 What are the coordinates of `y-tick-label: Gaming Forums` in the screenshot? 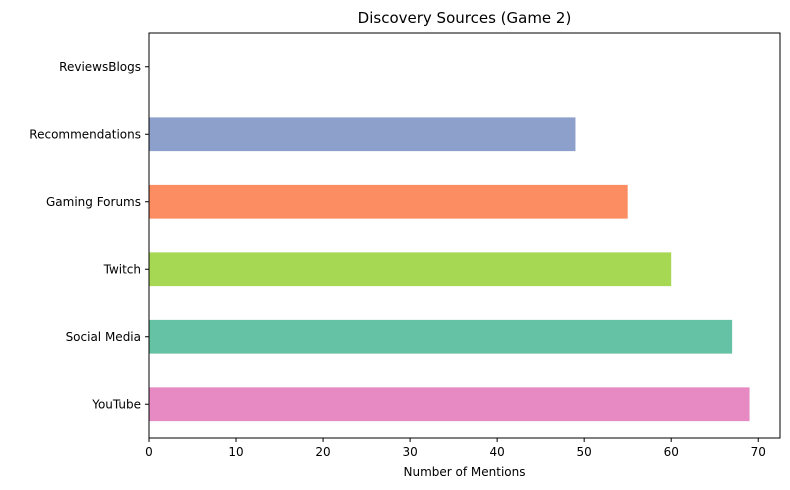 It's located at (93, 202).